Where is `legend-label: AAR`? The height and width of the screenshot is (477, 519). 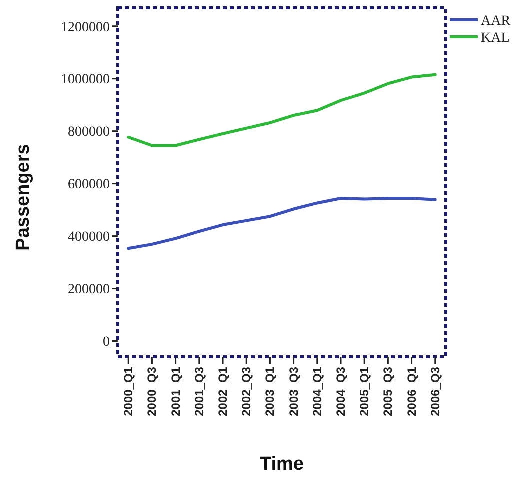 legend-label: AAR is located at coordinates (496, 21).